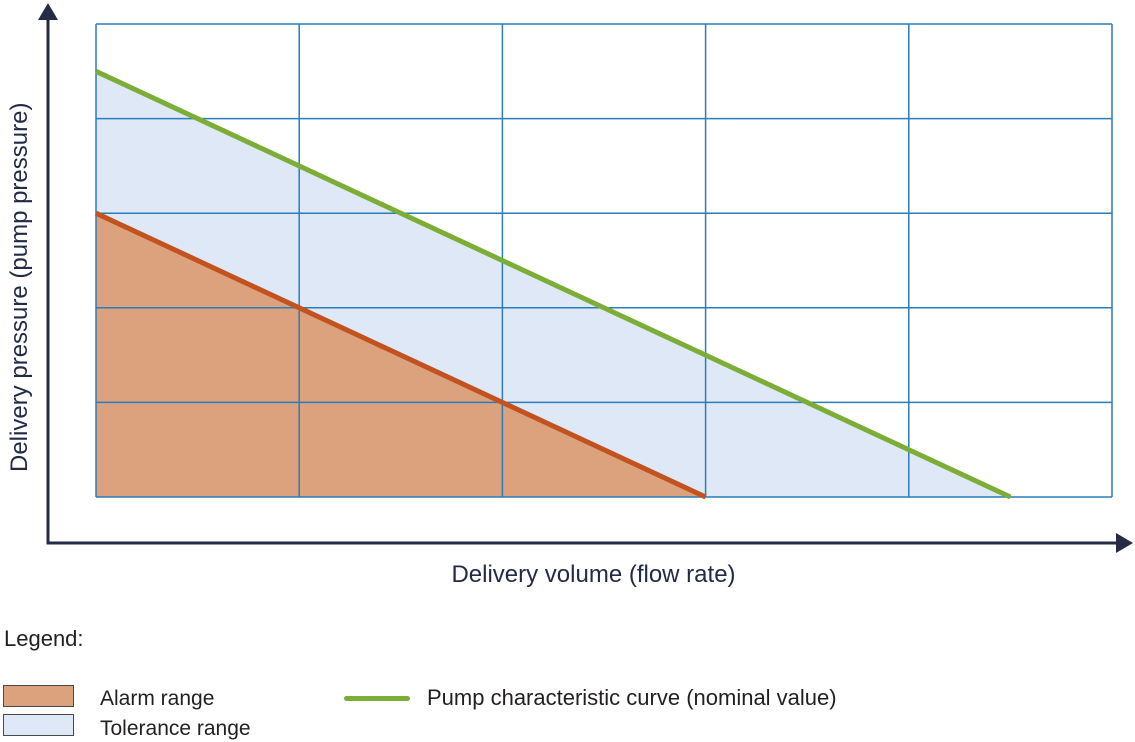 This screenshot has height=742, width=1135. Describe the element at coordinates (48, 11) in the screenshot. I see `y-axis-arrow-icon` at that location.